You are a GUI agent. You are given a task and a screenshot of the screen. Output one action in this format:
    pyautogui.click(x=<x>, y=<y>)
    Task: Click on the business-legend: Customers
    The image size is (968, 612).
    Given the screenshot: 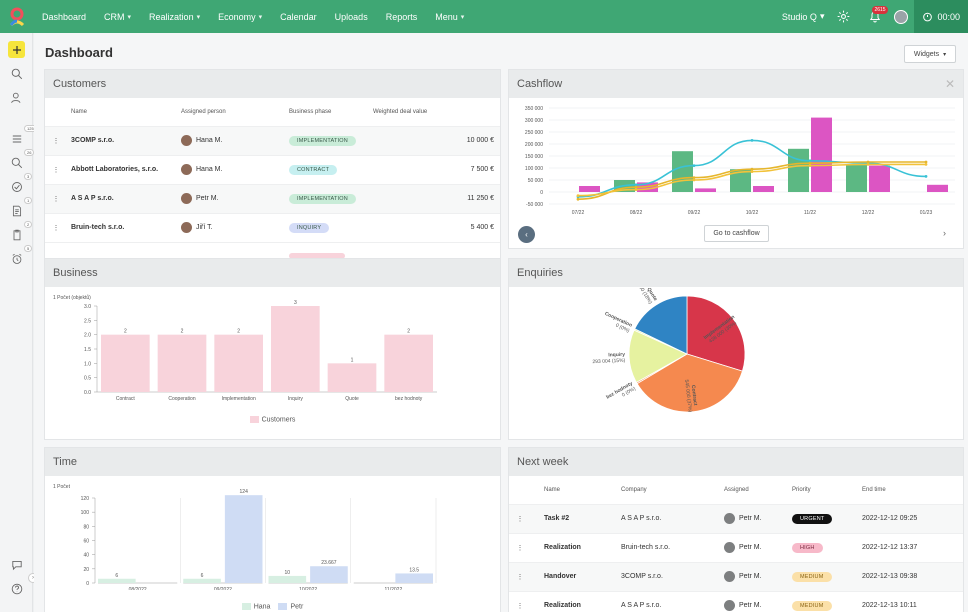 What is the action you would take?
    pyautogui.click(x=272, y=419)
    